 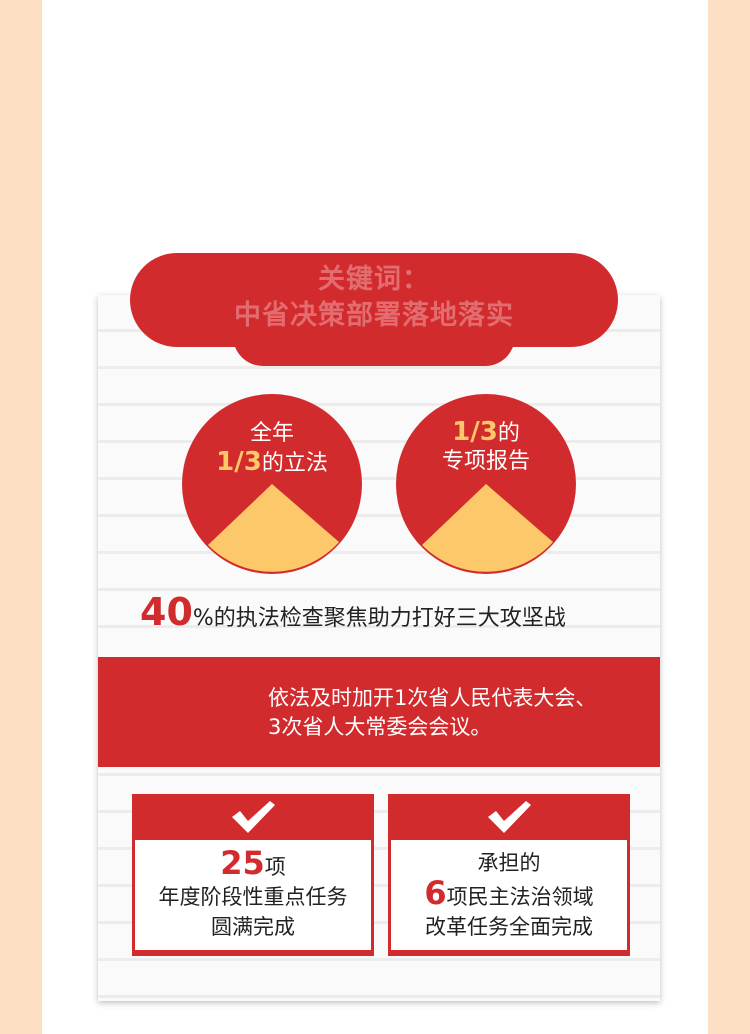 What do you see at coordinates (520, 897) in the screenshot?
I see `box-suffix: 项民主法治领域` at bounding box center [520, 897].